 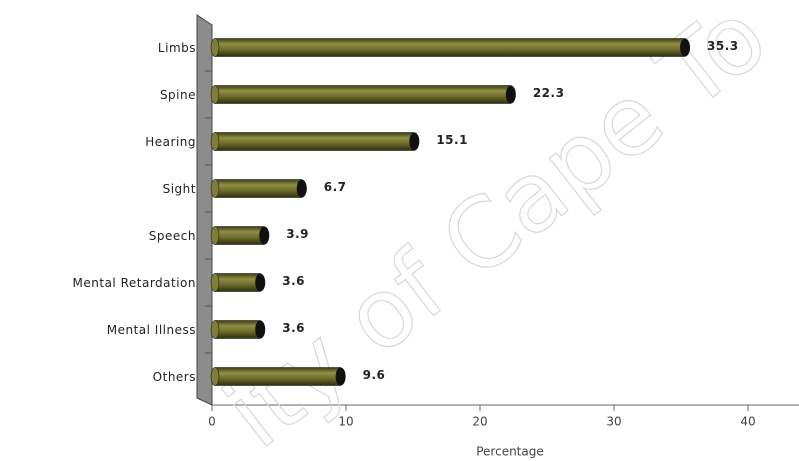 What do you see at coordinates (179, 189) in the screenshot?
I see `y-tick-label: Sight` at bounding box center [179, 189].